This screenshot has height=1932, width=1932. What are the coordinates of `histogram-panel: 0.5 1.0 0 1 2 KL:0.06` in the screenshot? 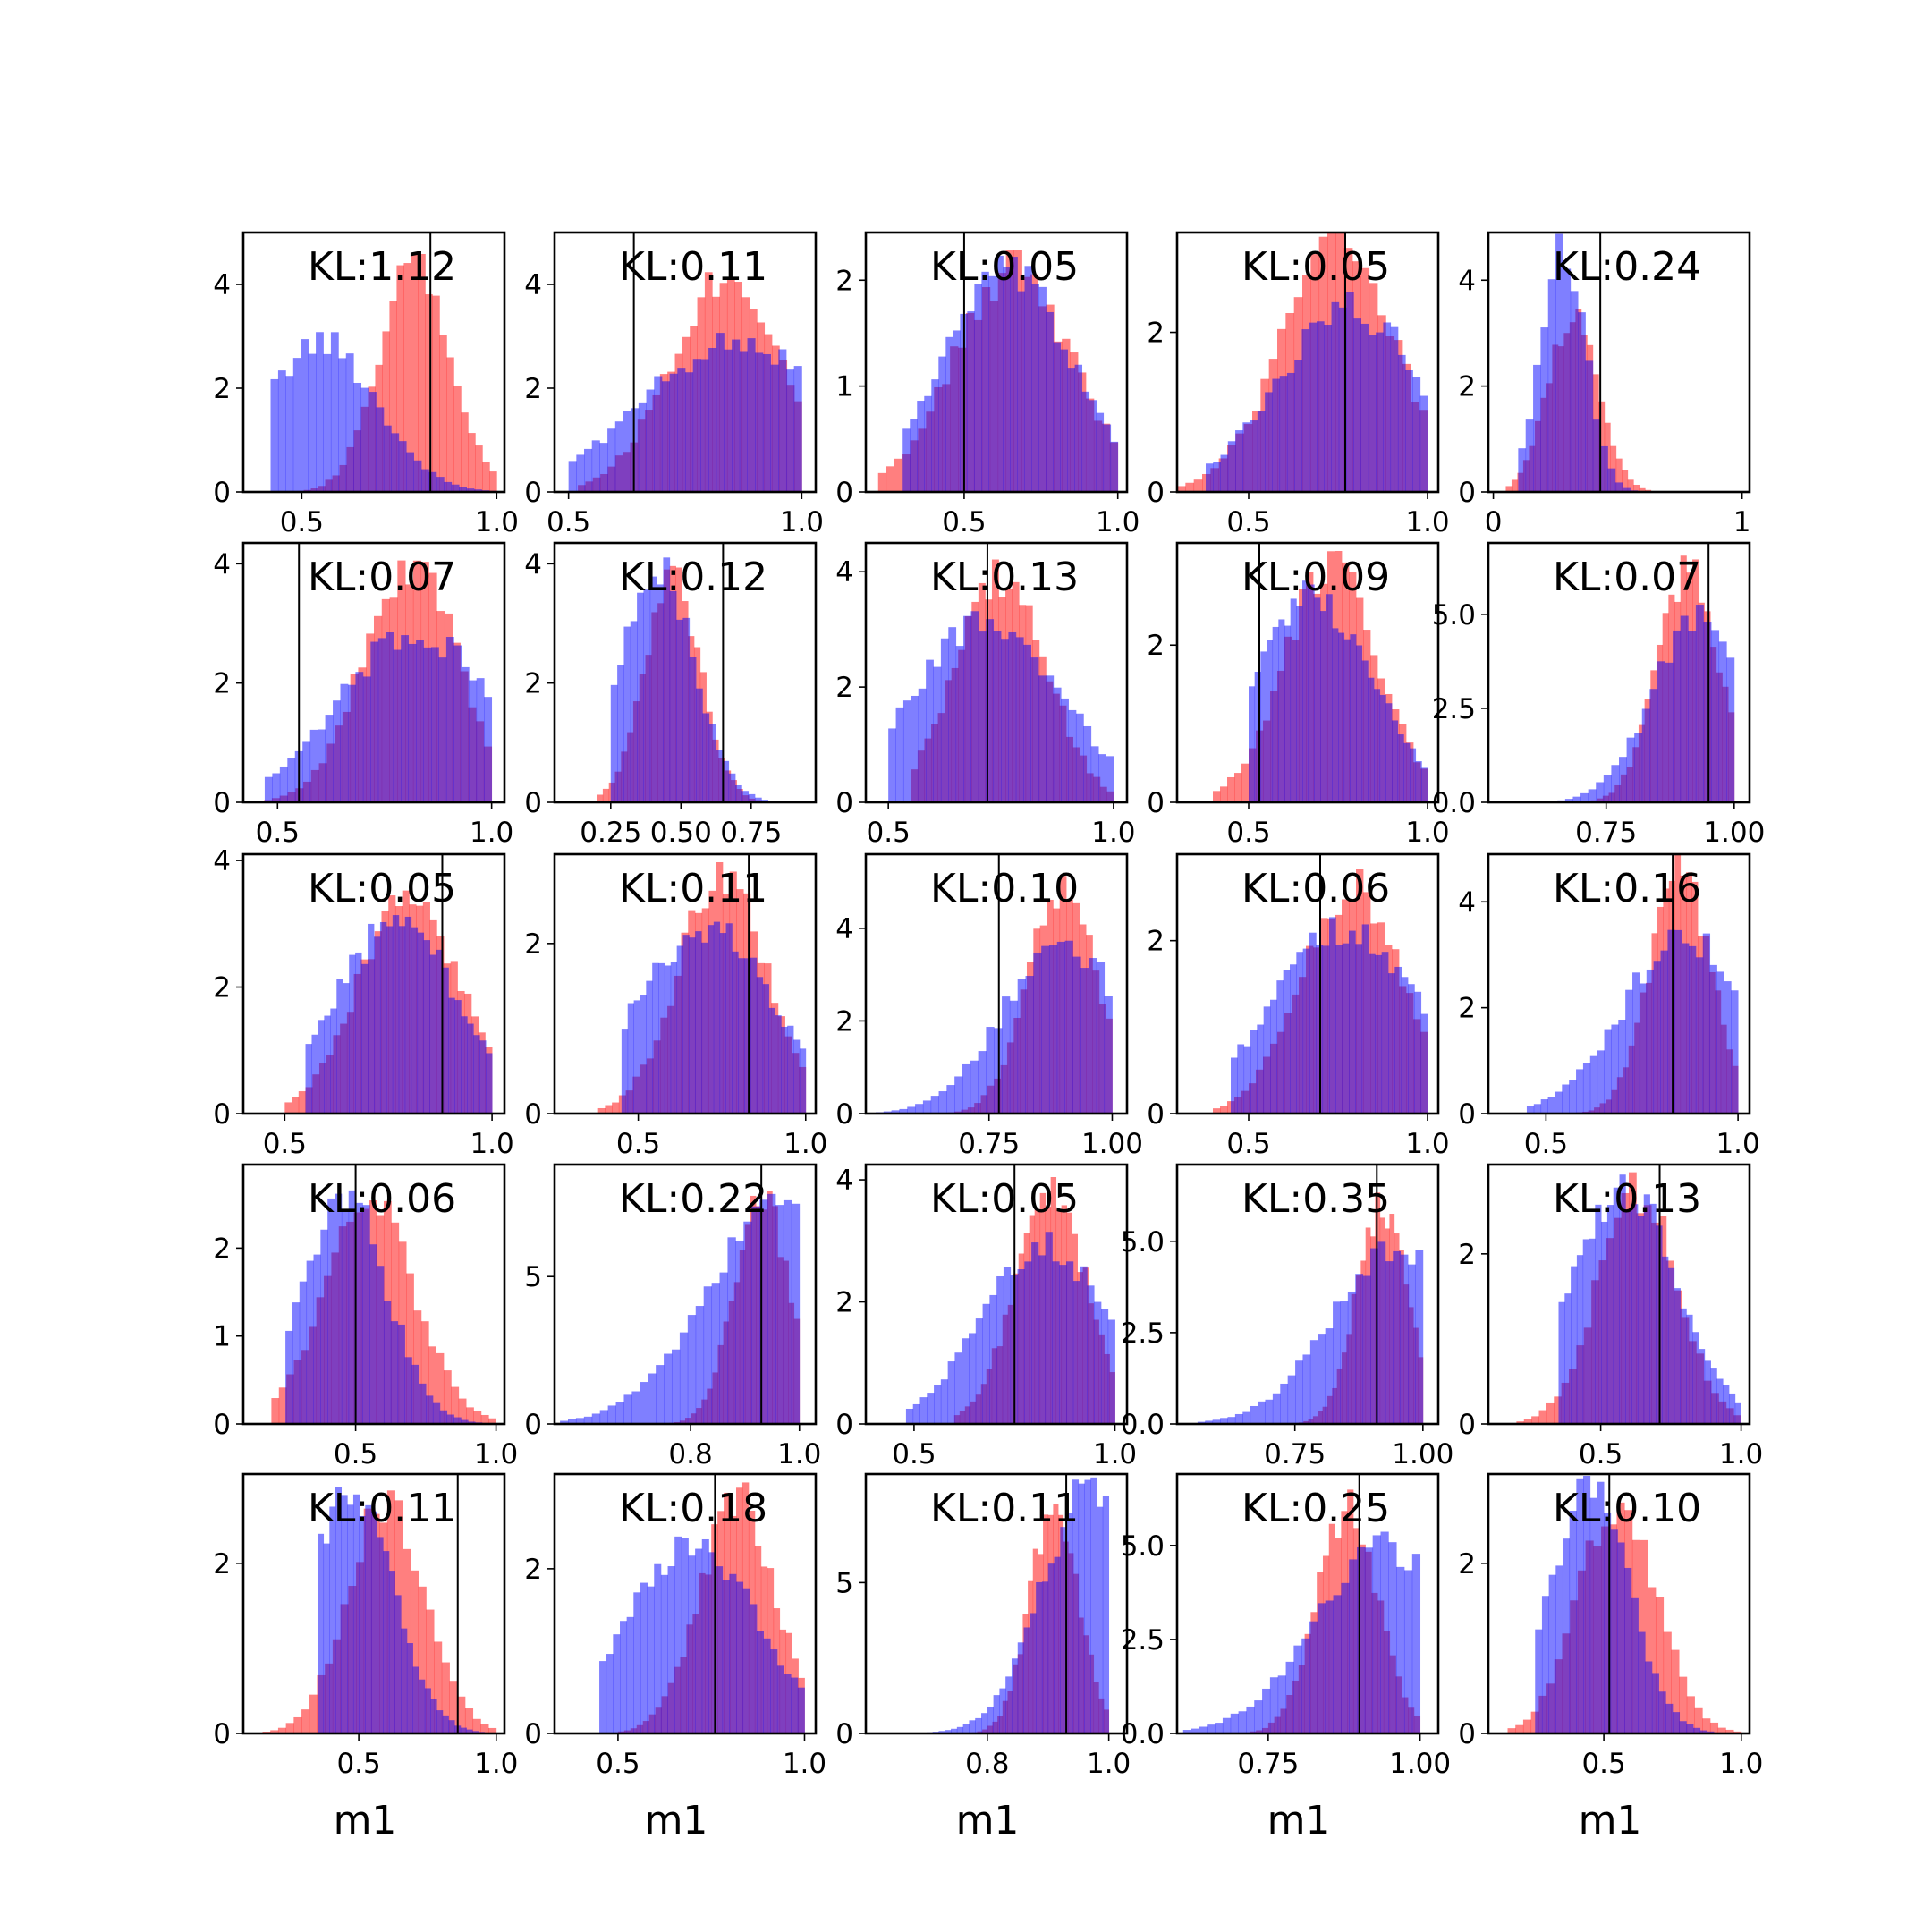 It's located at (365, 1316).